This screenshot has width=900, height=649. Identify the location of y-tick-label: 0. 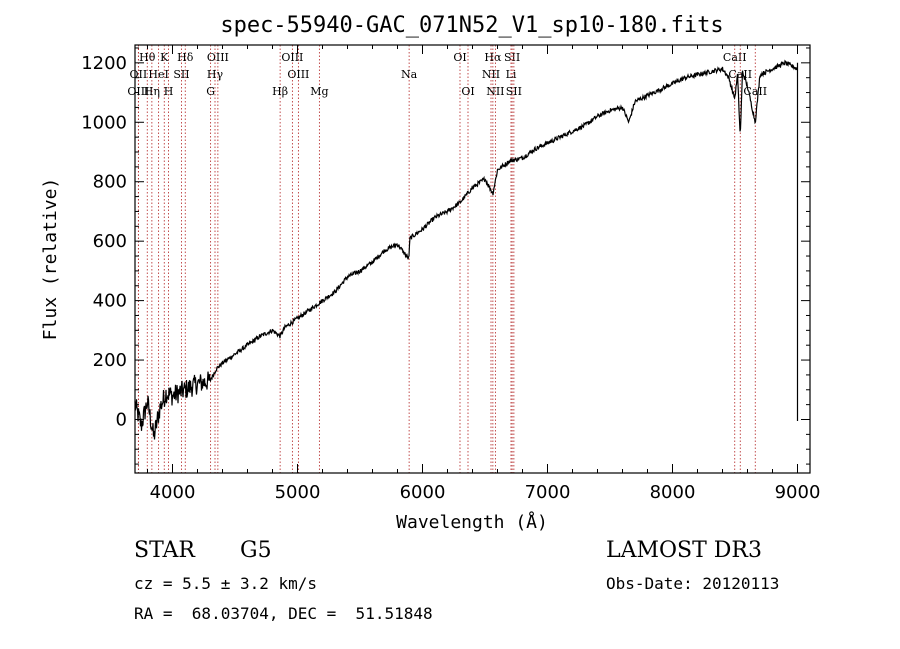
(121, 420).